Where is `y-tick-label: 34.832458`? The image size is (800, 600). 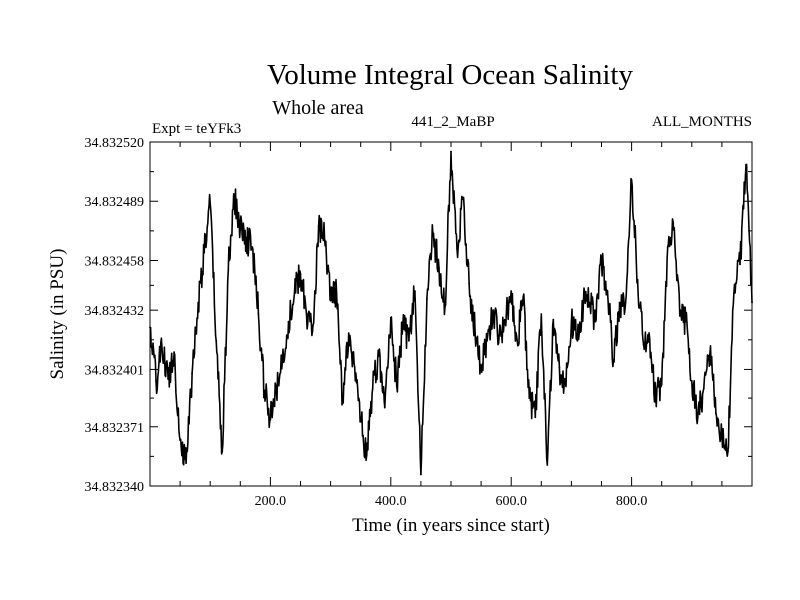 y-tick-label: 34.832458 is located at coordinates (115, 261).